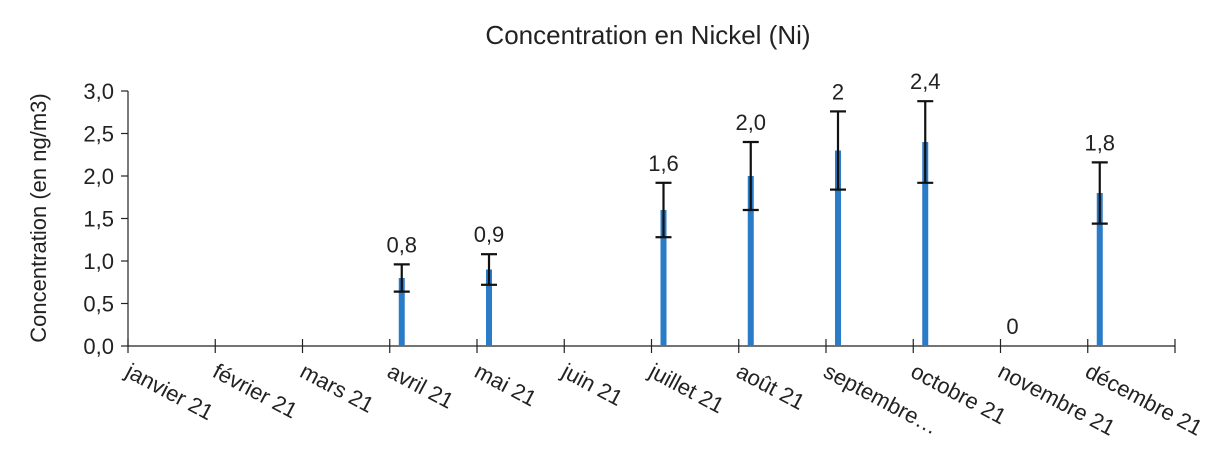 The height and width of the screenshot is (468, 1228). What do you see at coordinates (98, 176) in the screenshot?
I see `y-tick-label: 2,0` at bounding box center [98, 176].